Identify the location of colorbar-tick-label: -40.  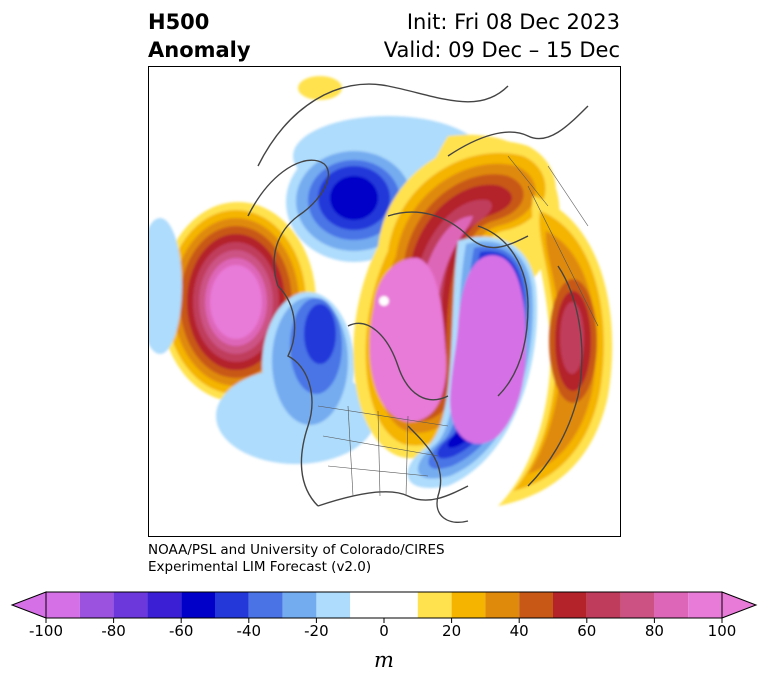
(249, 629).